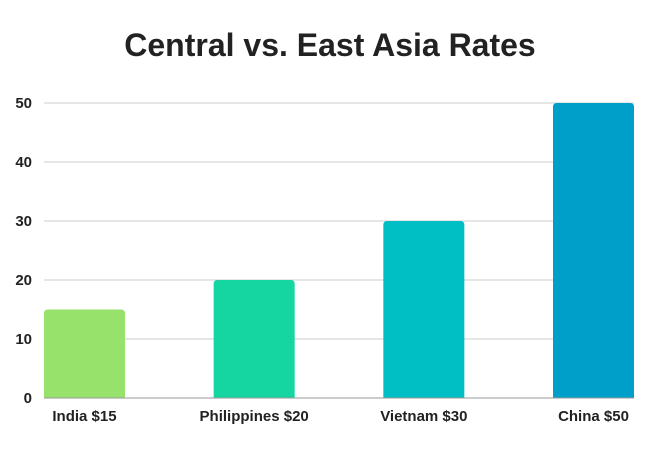  Describe the element at coordinates (23, 339) in the screenshot. I see `y-tick-label: 10` at that location.